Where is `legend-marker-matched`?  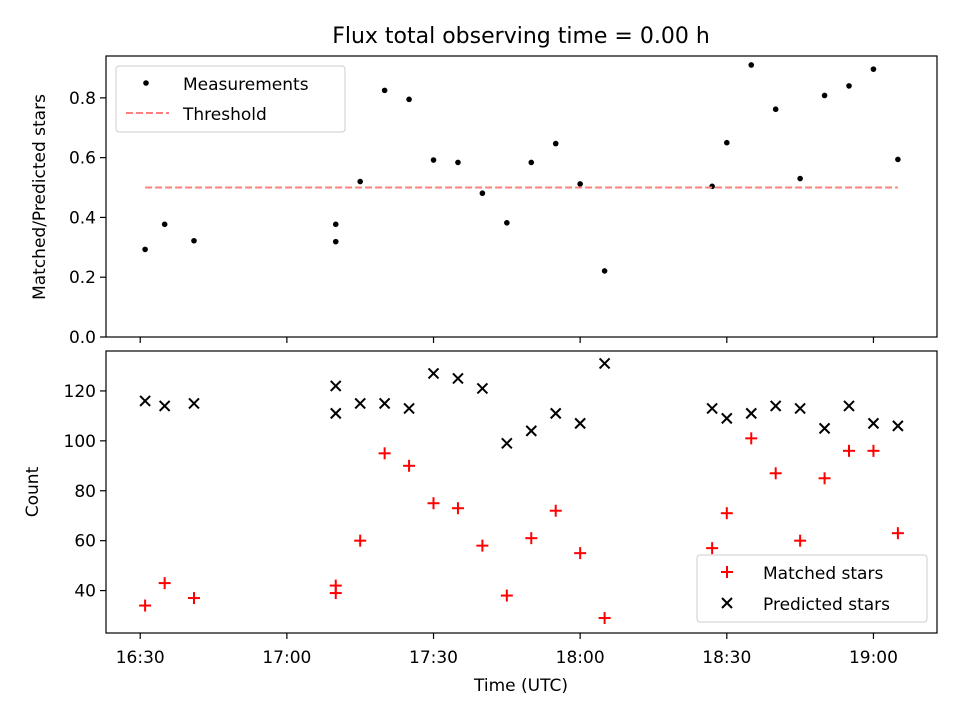
legend-marker-matched is located at coordinates (727, 572).